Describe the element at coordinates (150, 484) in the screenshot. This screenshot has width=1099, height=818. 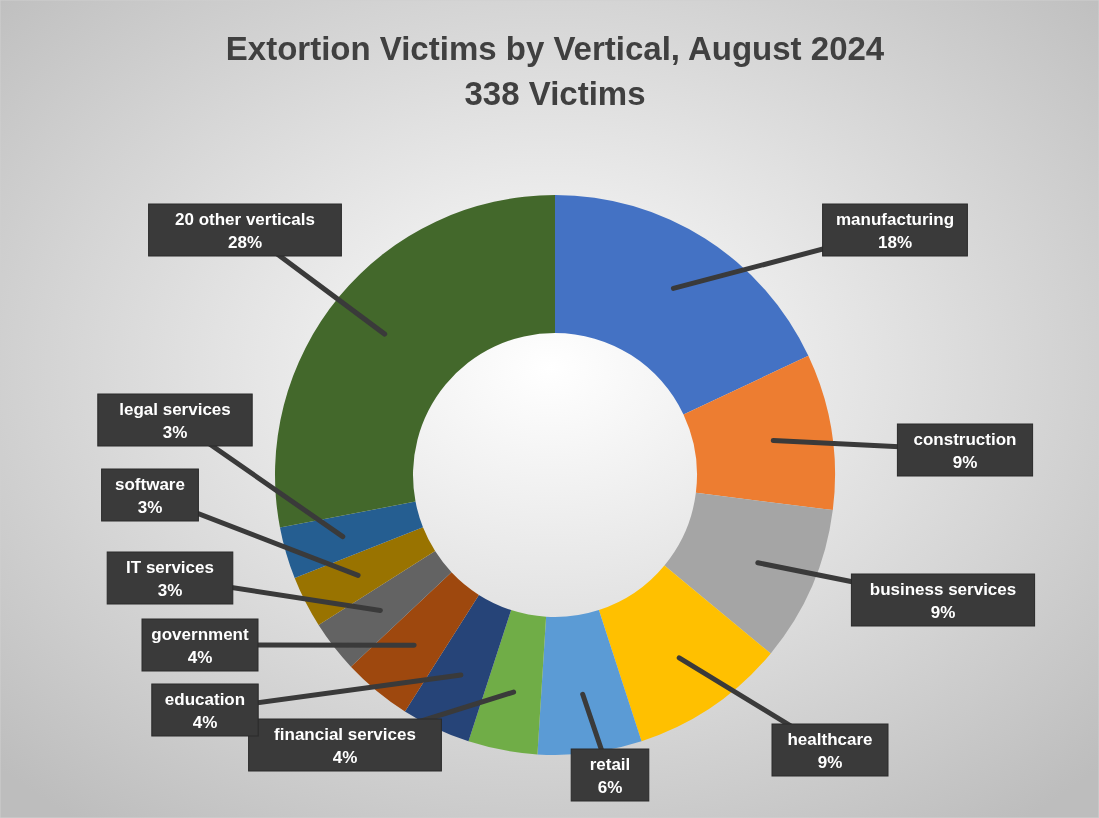
I see `slice-label: software` at that location.